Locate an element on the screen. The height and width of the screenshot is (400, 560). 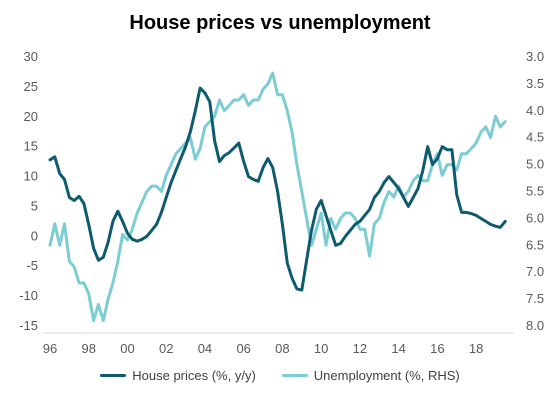
left-y-tick-label: 15 is located at coordinates (31, 146).